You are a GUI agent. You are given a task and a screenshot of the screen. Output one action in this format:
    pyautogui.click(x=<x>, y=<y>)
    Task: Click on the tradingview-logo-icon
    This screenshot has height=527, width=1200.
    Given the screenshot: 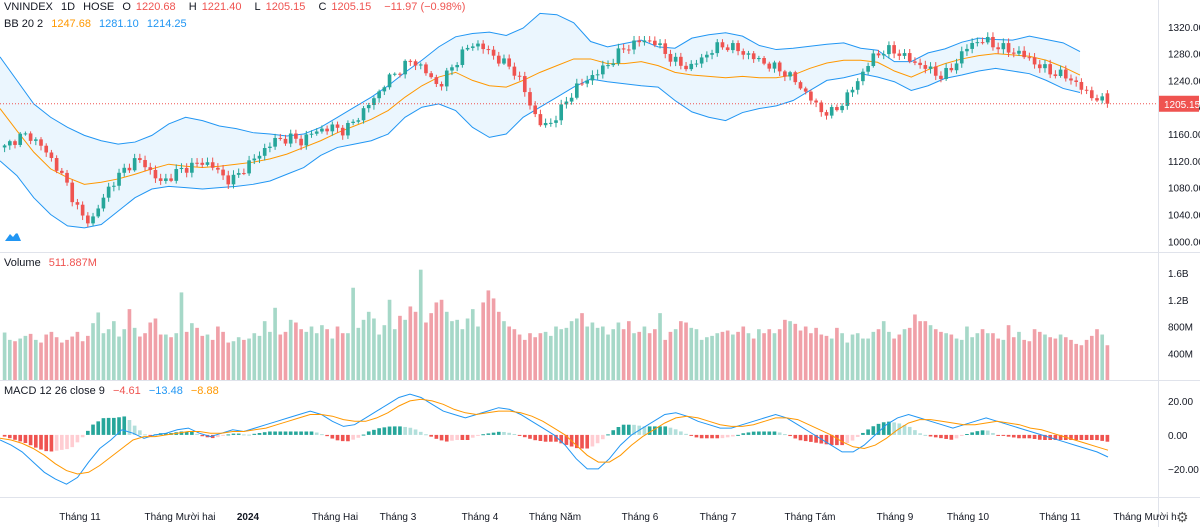 What is the action you would take?
    pyautogui.click(x=13, y=236)
    